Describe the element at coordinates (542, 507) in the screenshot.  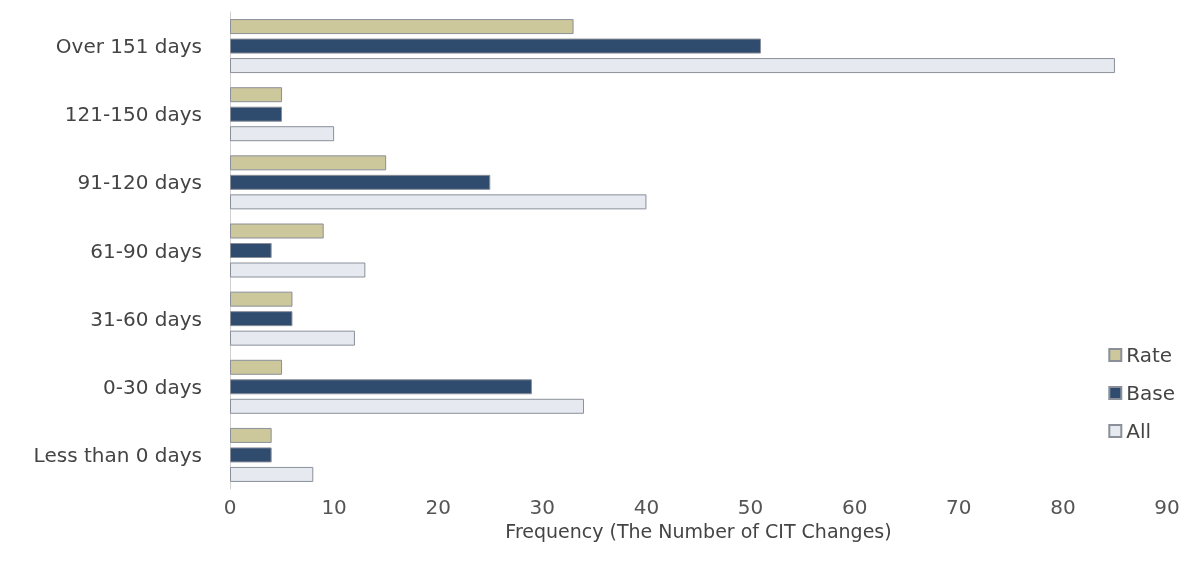
I see `x-tick-label: 30` at that location.